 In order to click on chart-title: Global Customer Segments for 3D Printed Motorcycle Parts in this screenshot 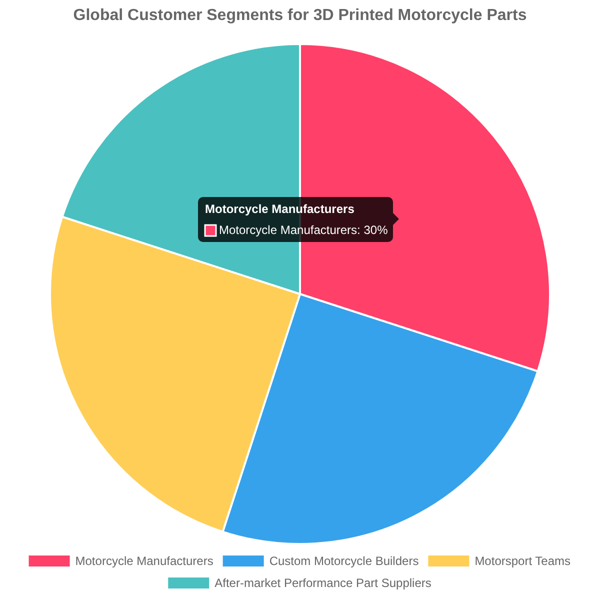, I will do `click(300, 15)`.